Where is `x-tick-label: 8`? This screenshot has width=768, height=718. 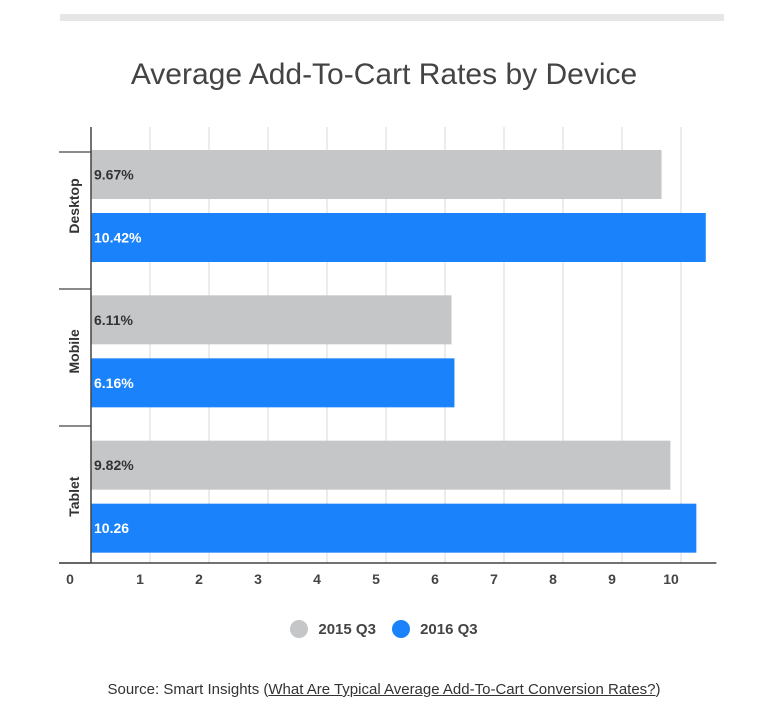
x-tick-label: 8 is located at coordinates (553, 579).